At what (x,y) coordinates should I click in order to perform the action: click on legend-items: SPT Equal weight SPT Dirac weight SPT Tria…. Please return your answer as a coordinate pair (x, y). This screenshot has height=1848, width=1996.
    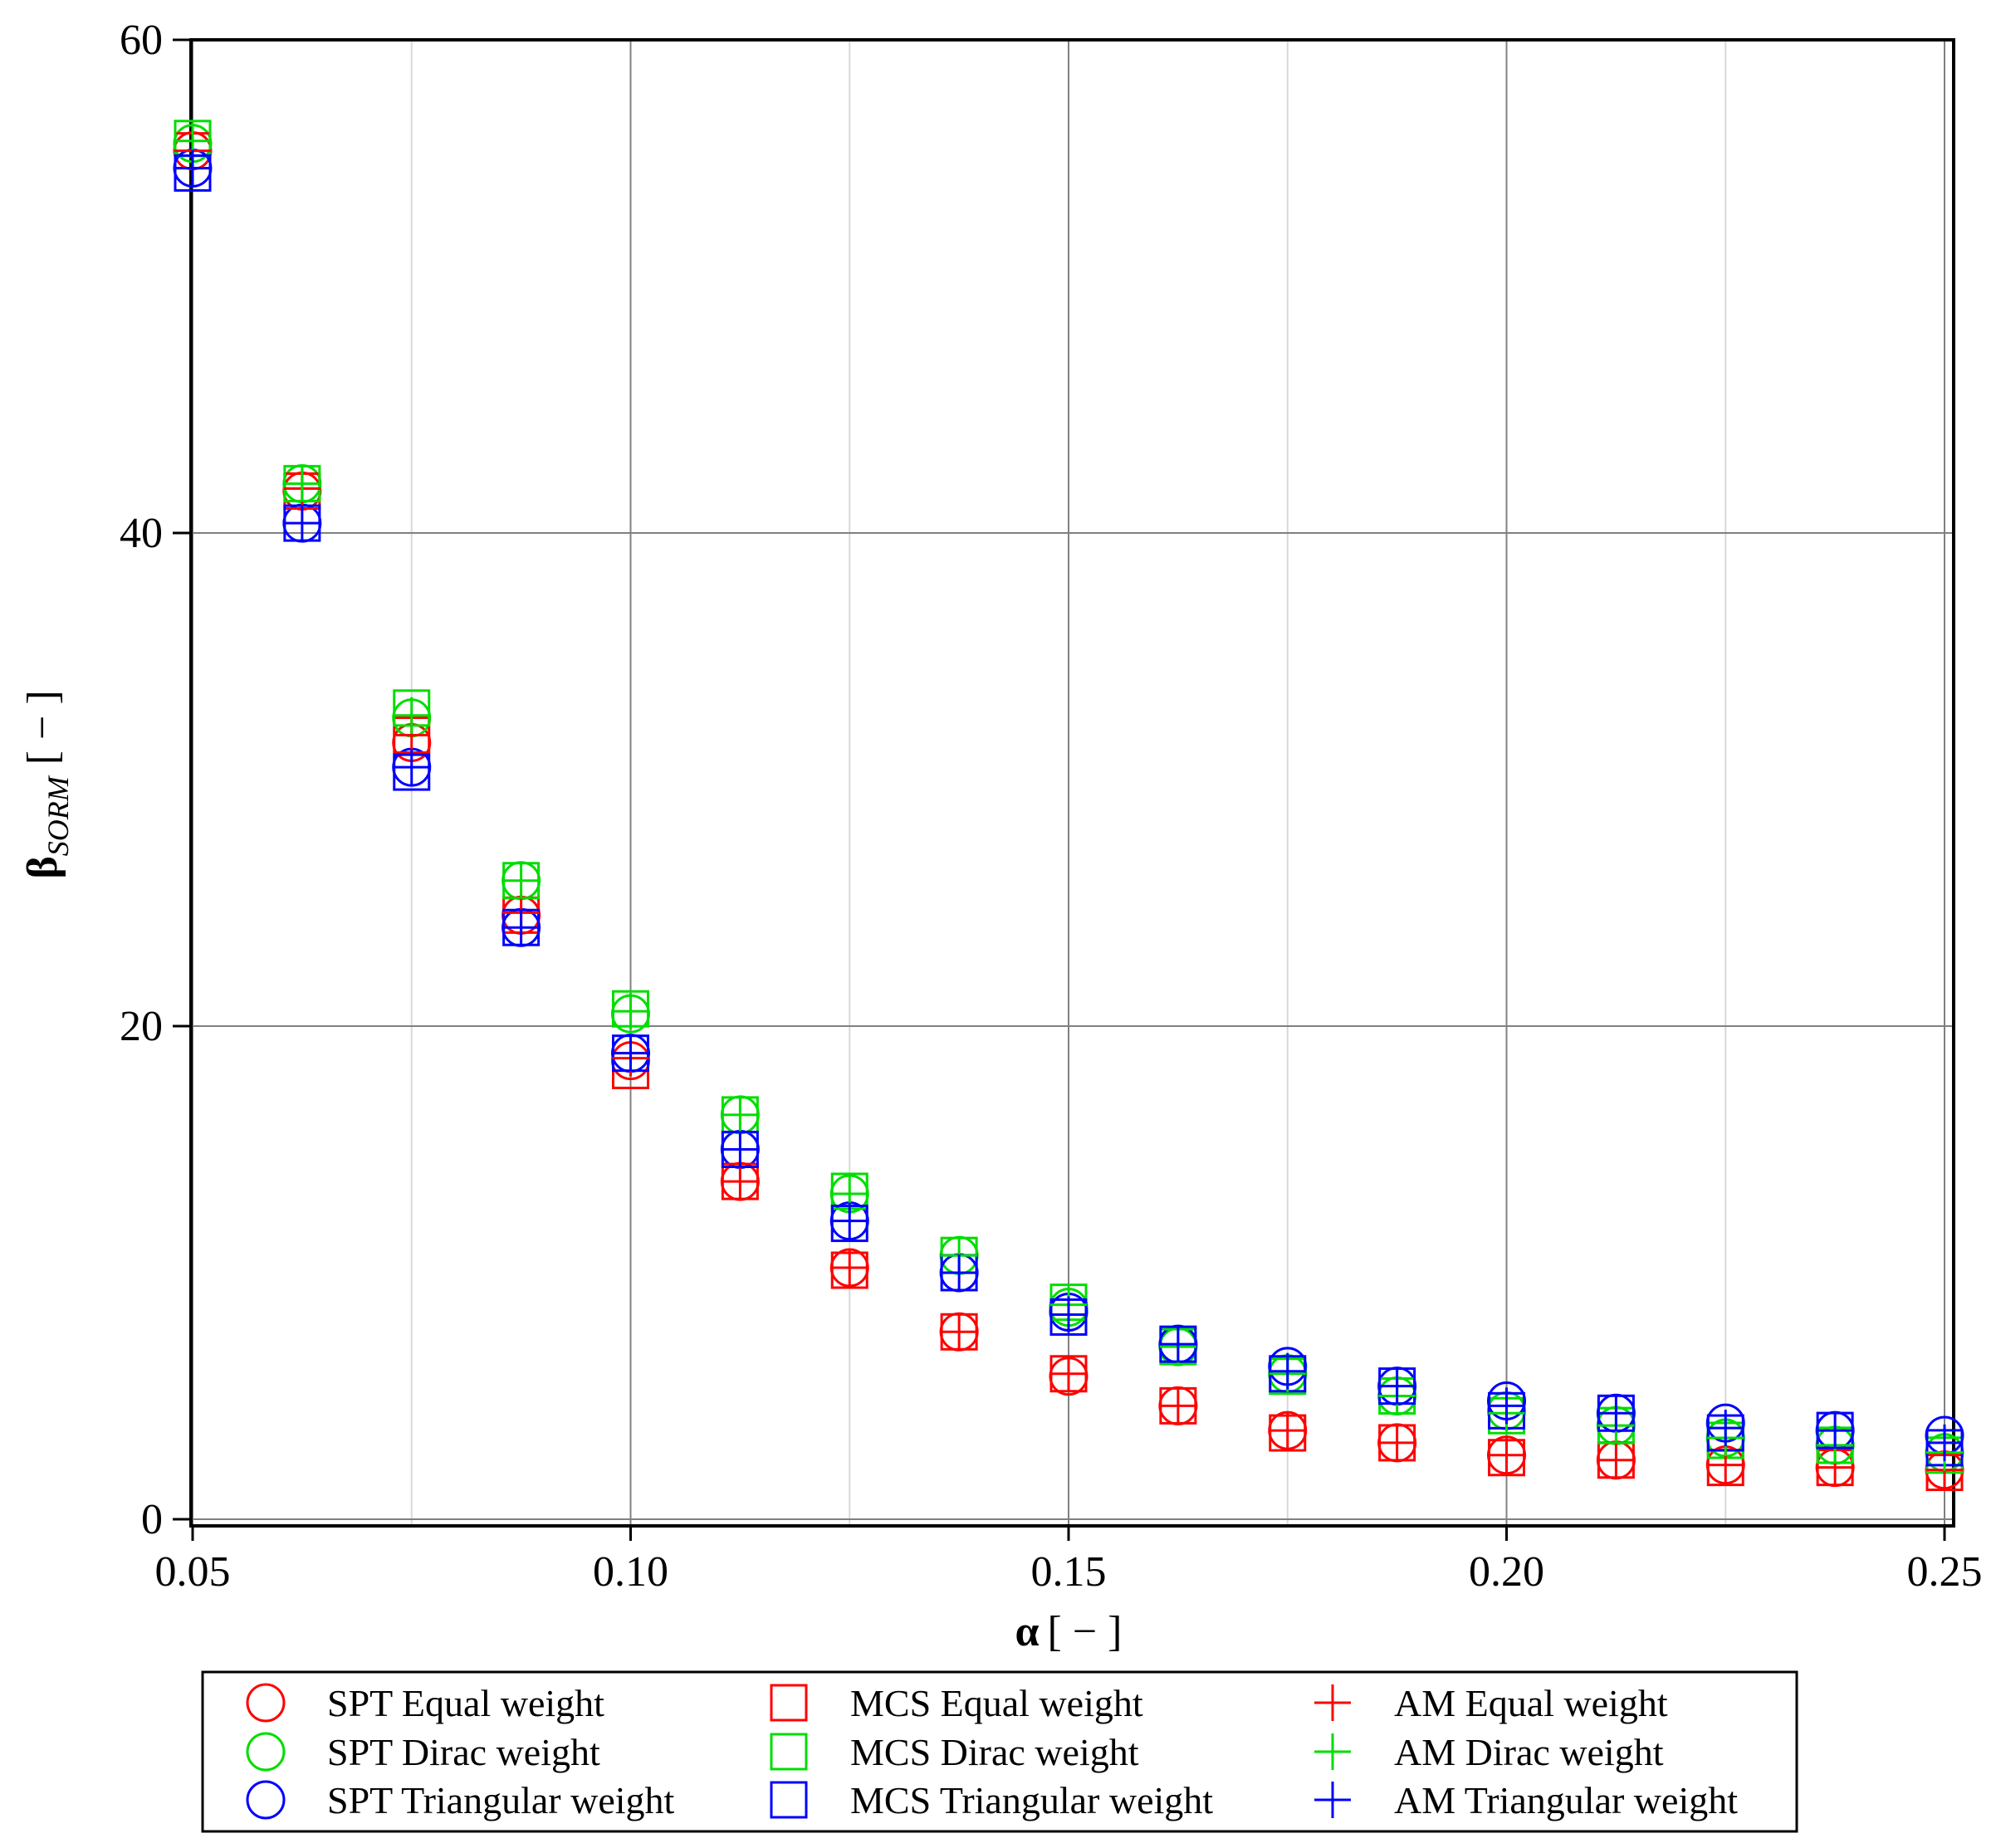
    Looking at the image, I should click on (992, 1751).